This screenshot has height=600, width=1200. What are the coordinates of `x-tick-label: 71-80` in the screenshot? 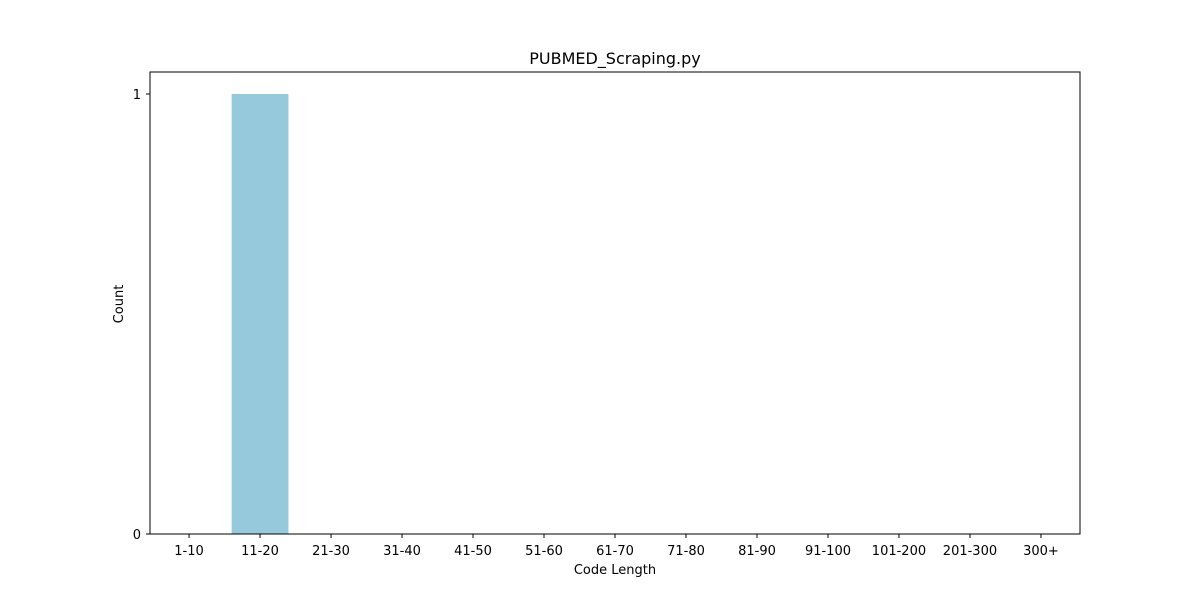 It's located at (686, 551).